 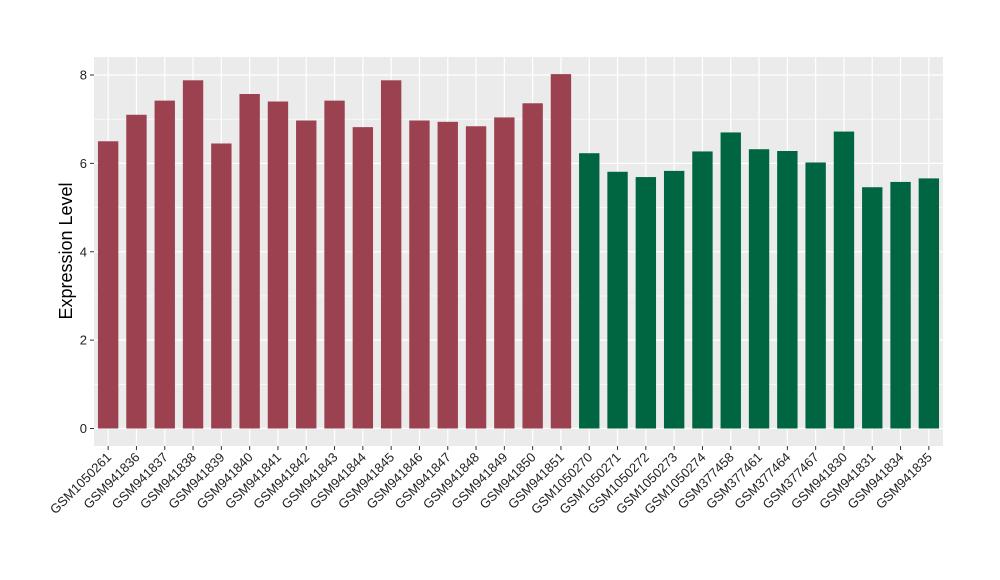 I want to click on y-tick-label: 0, so click(x=83, y=428).